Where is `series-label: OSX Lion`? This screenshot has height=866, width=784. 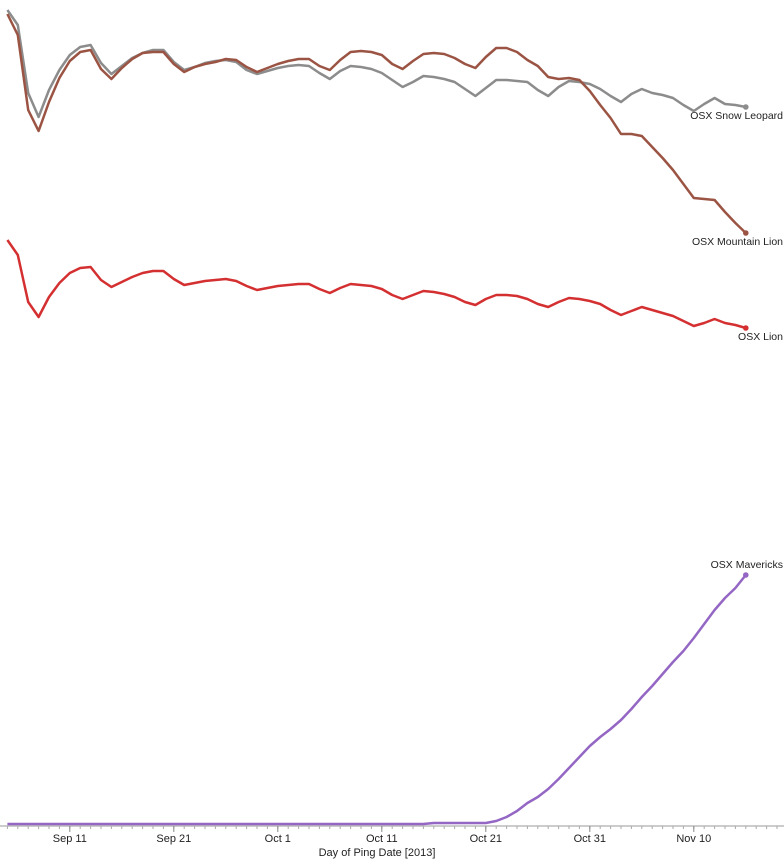
series-label: OSX Lion is located at coordinates (760, 337).